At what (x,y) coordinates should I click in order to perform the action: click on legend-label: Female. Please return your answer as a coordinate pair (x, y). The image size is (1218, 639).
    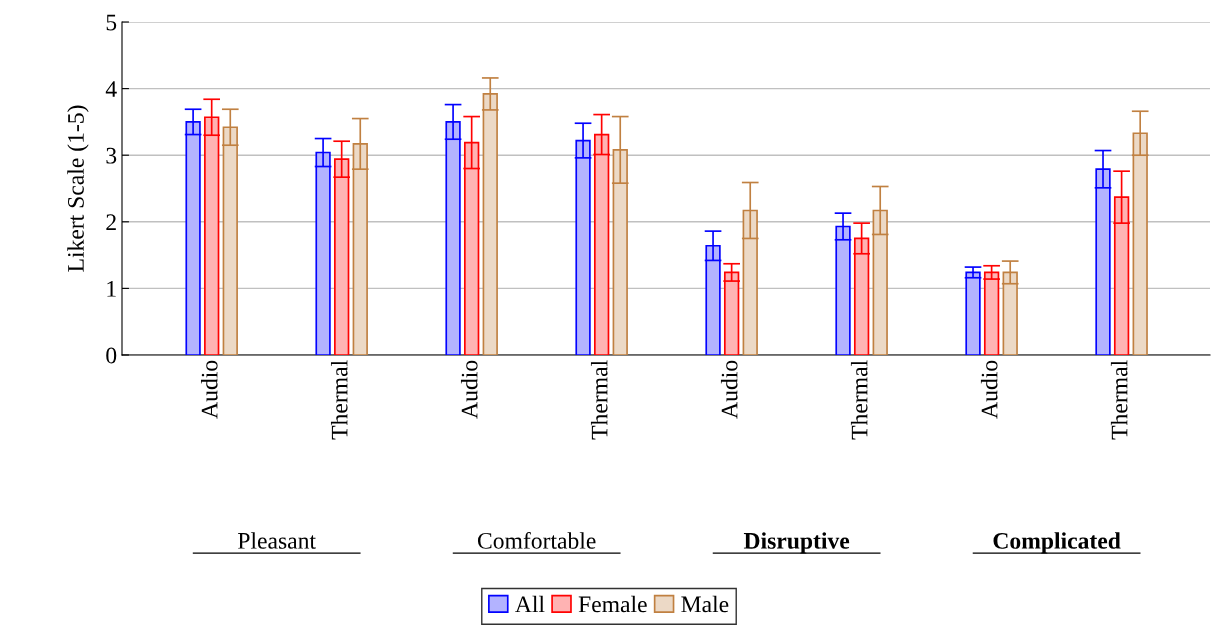
    Looking at the image, I should click on (612, 604).